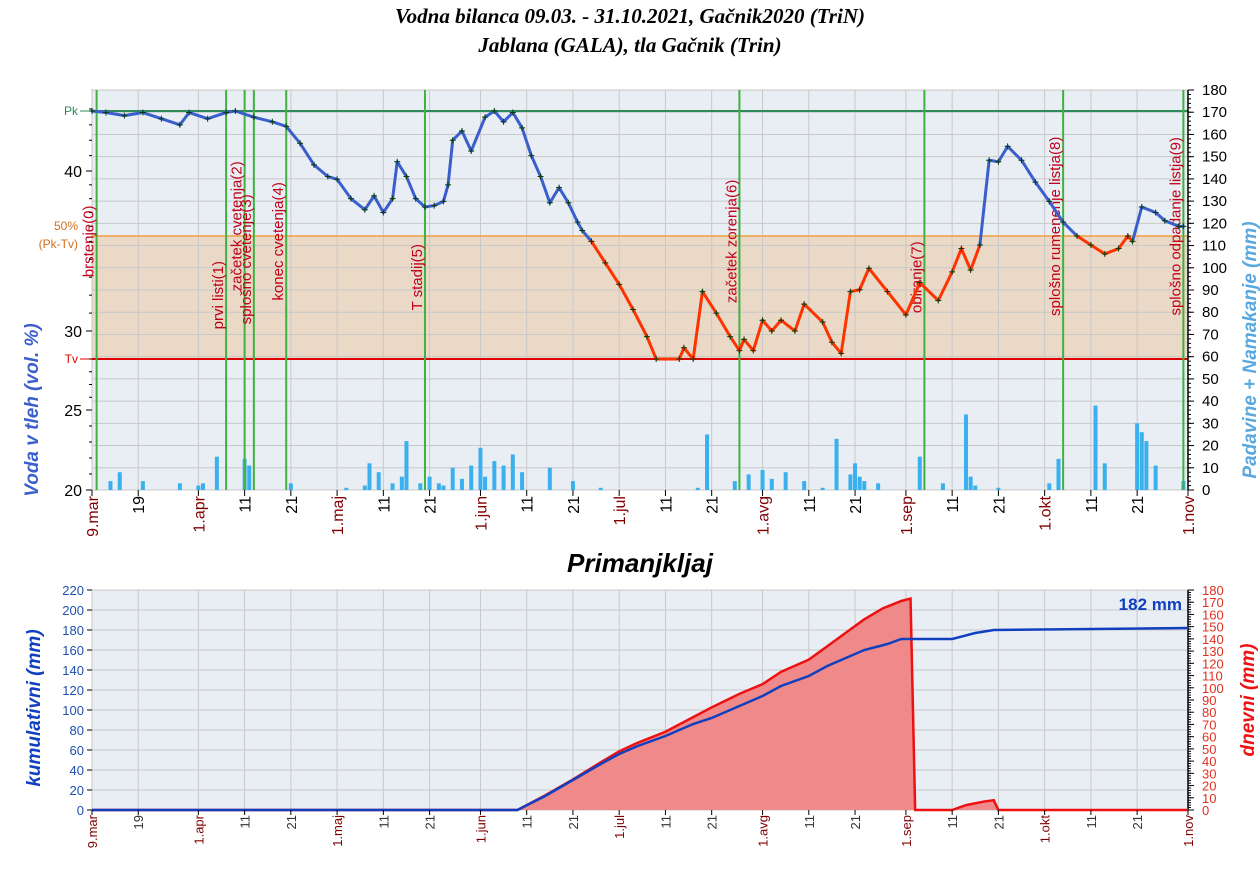 Image resolution: width=1260 pixels, height=890 pixels. Describe the element at coordinates (198, 829) in the screenshot. I see `bottom-x-tick-label: 1.apr` at that location.